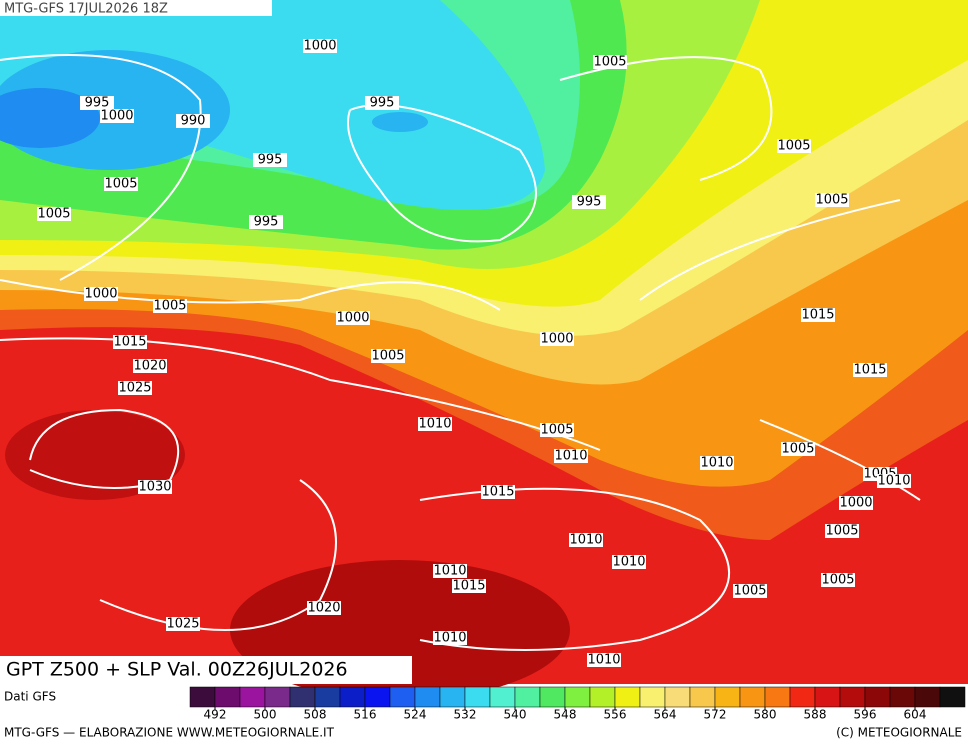 The image size is (968, 745). I want to click on tick-label: 524, so click(415, 715).